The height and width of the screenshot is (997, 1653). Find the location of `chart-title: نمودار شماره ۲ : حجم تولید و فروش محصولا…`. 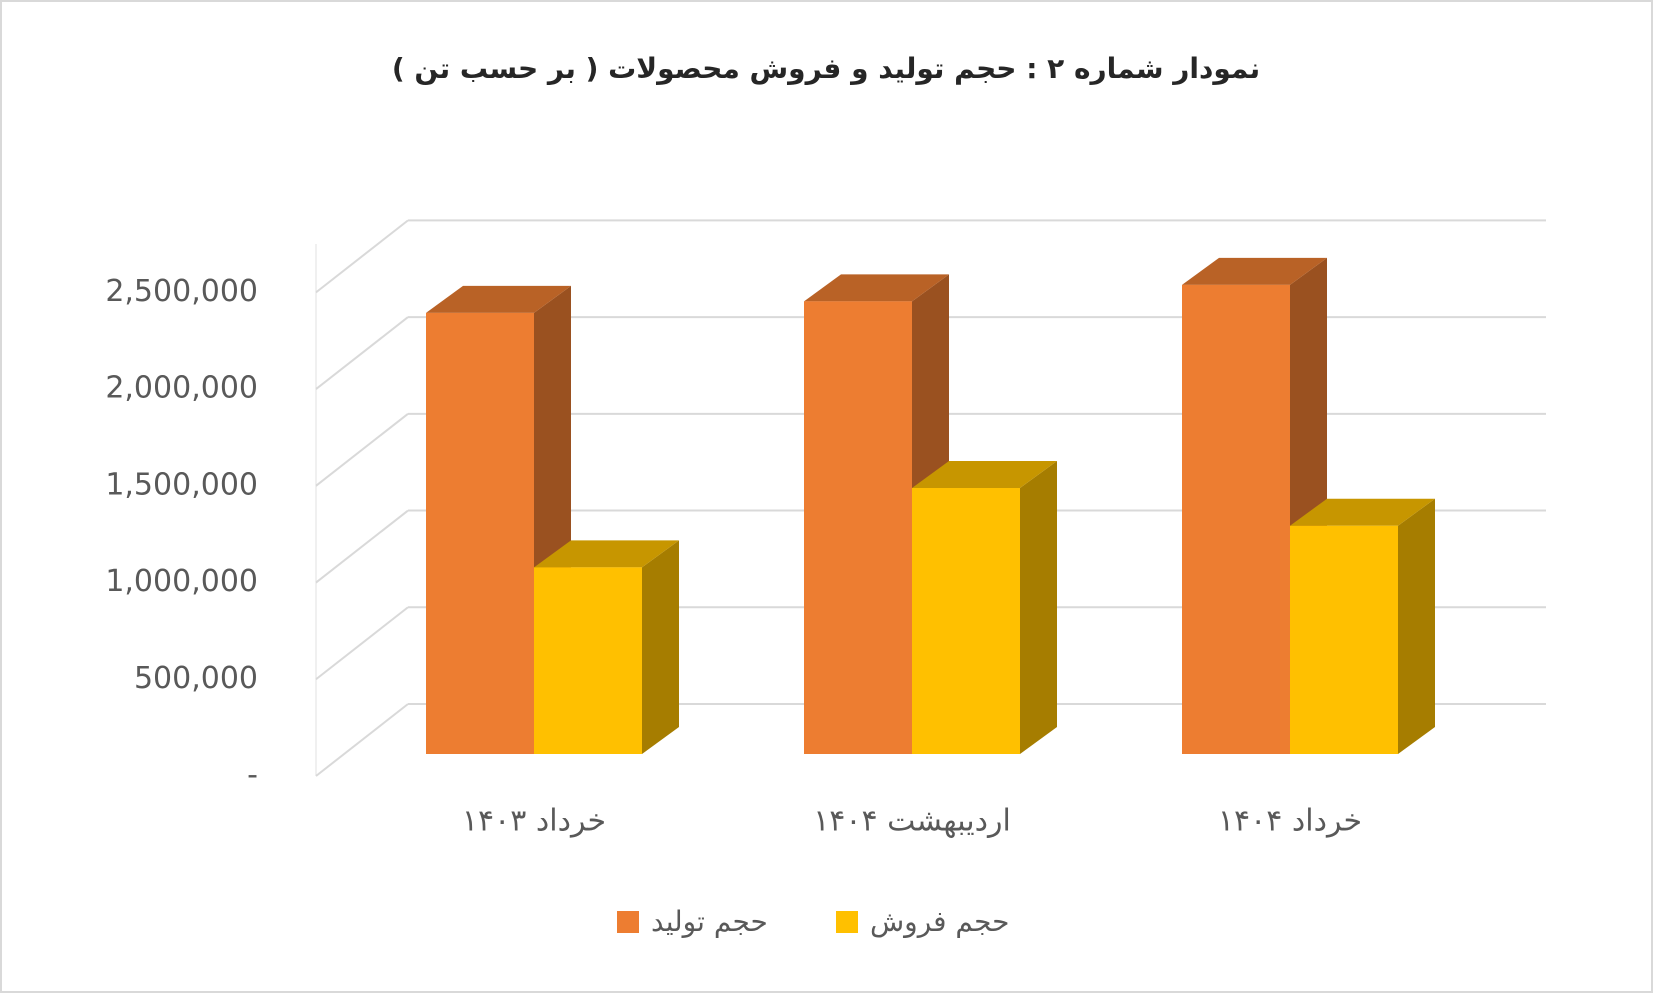

chart-title: نمودار شماره ۲ : حجم تولید و فروش محصولا… is located at coordinates (826, 68).